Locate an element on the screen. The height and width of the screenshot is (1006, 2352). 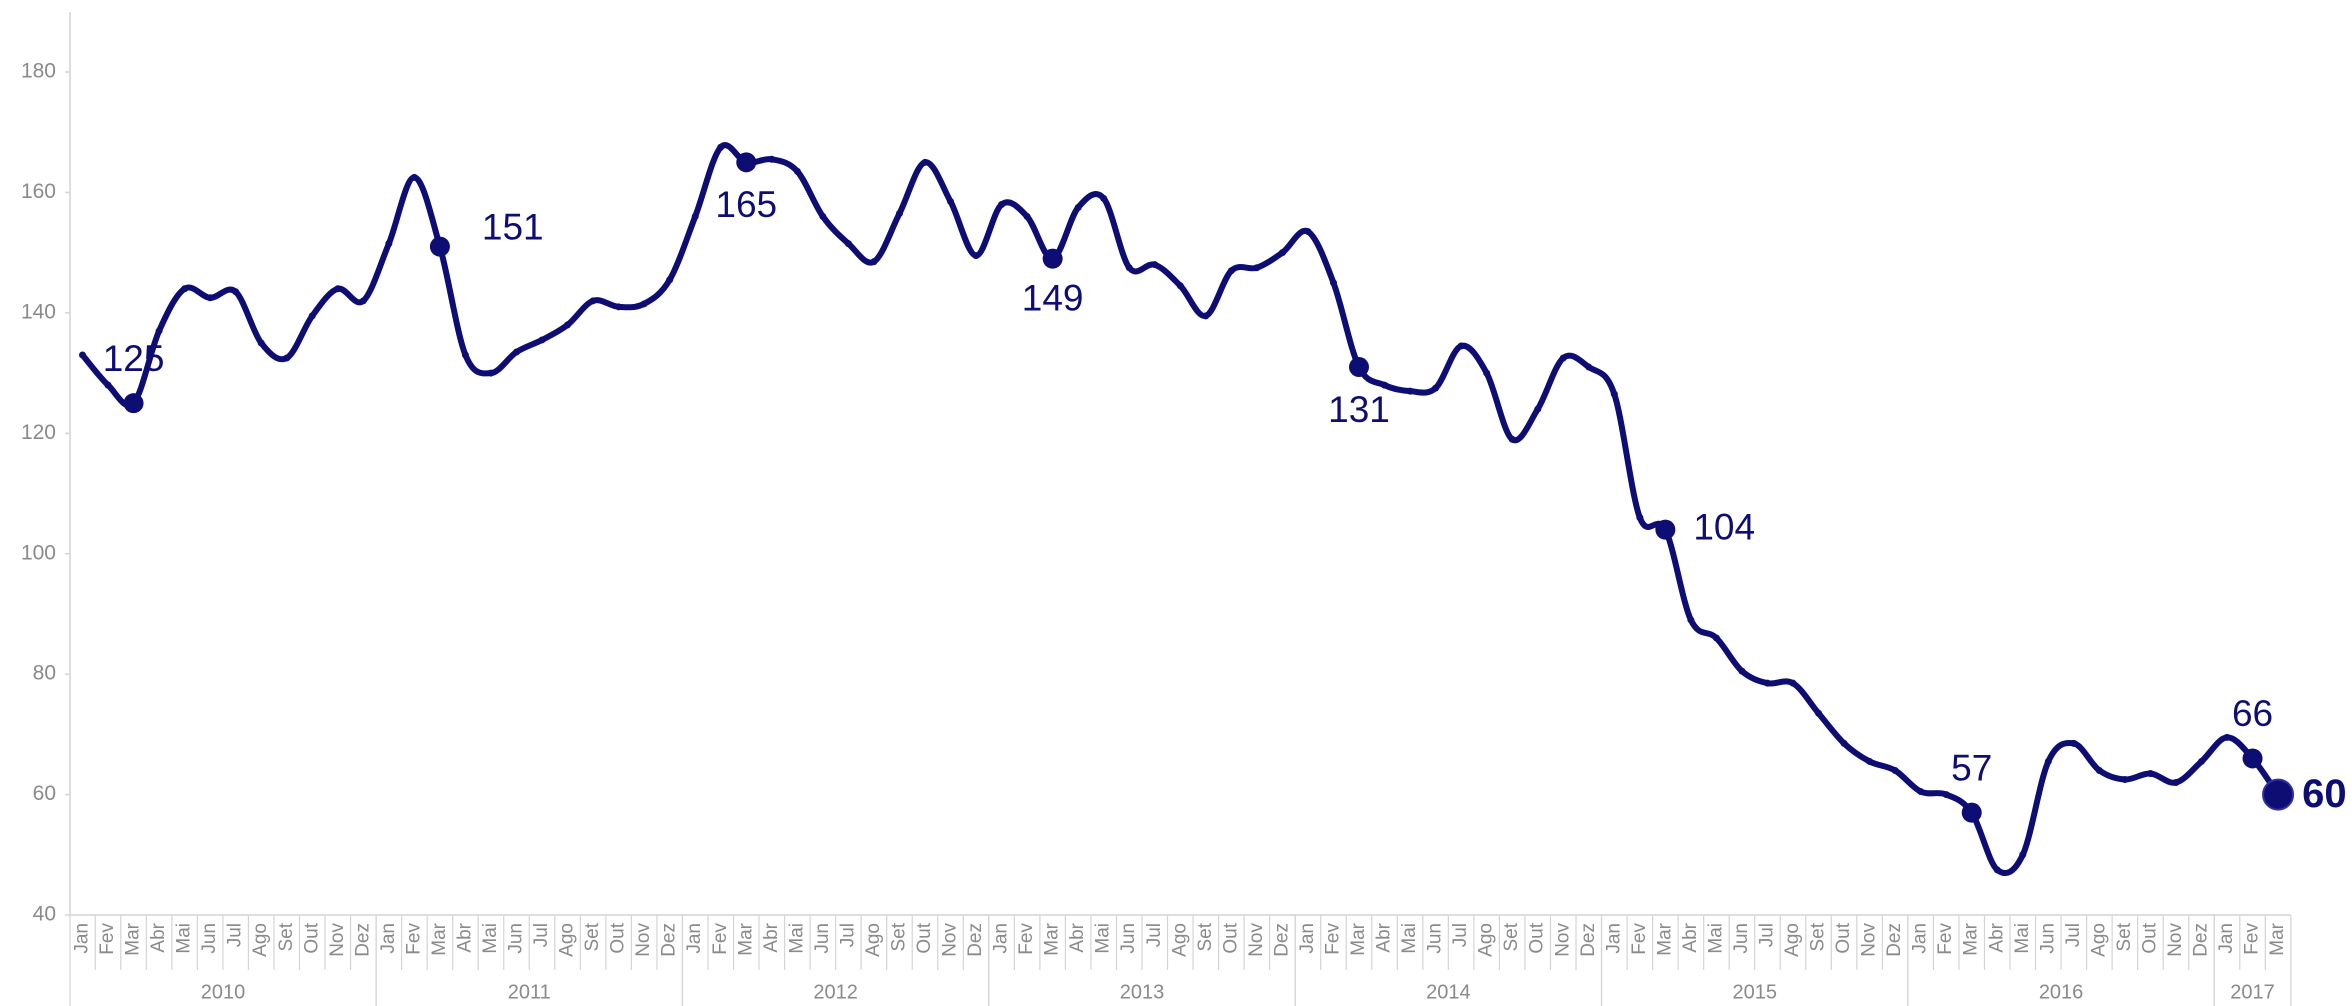
x-tick-label: Set is located at coordinates (592, 936).